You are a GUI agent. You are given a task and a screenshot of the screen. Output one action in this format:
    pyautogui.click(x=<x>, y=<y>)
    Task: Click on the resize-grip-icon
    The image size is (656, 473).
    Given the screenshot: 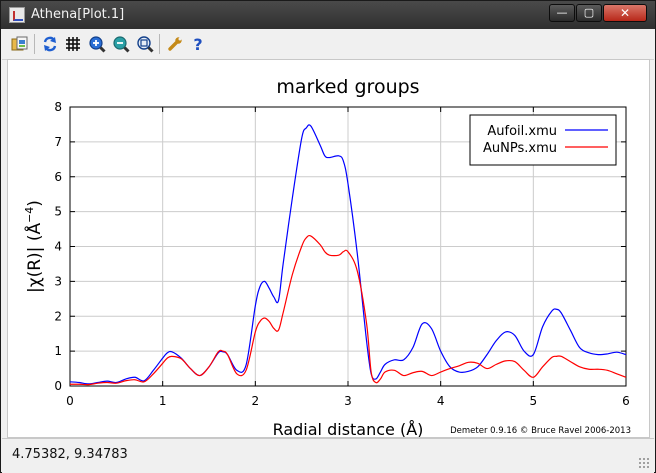 What is the action you would take?
    pyautogui.click(x=644, y=463)
    